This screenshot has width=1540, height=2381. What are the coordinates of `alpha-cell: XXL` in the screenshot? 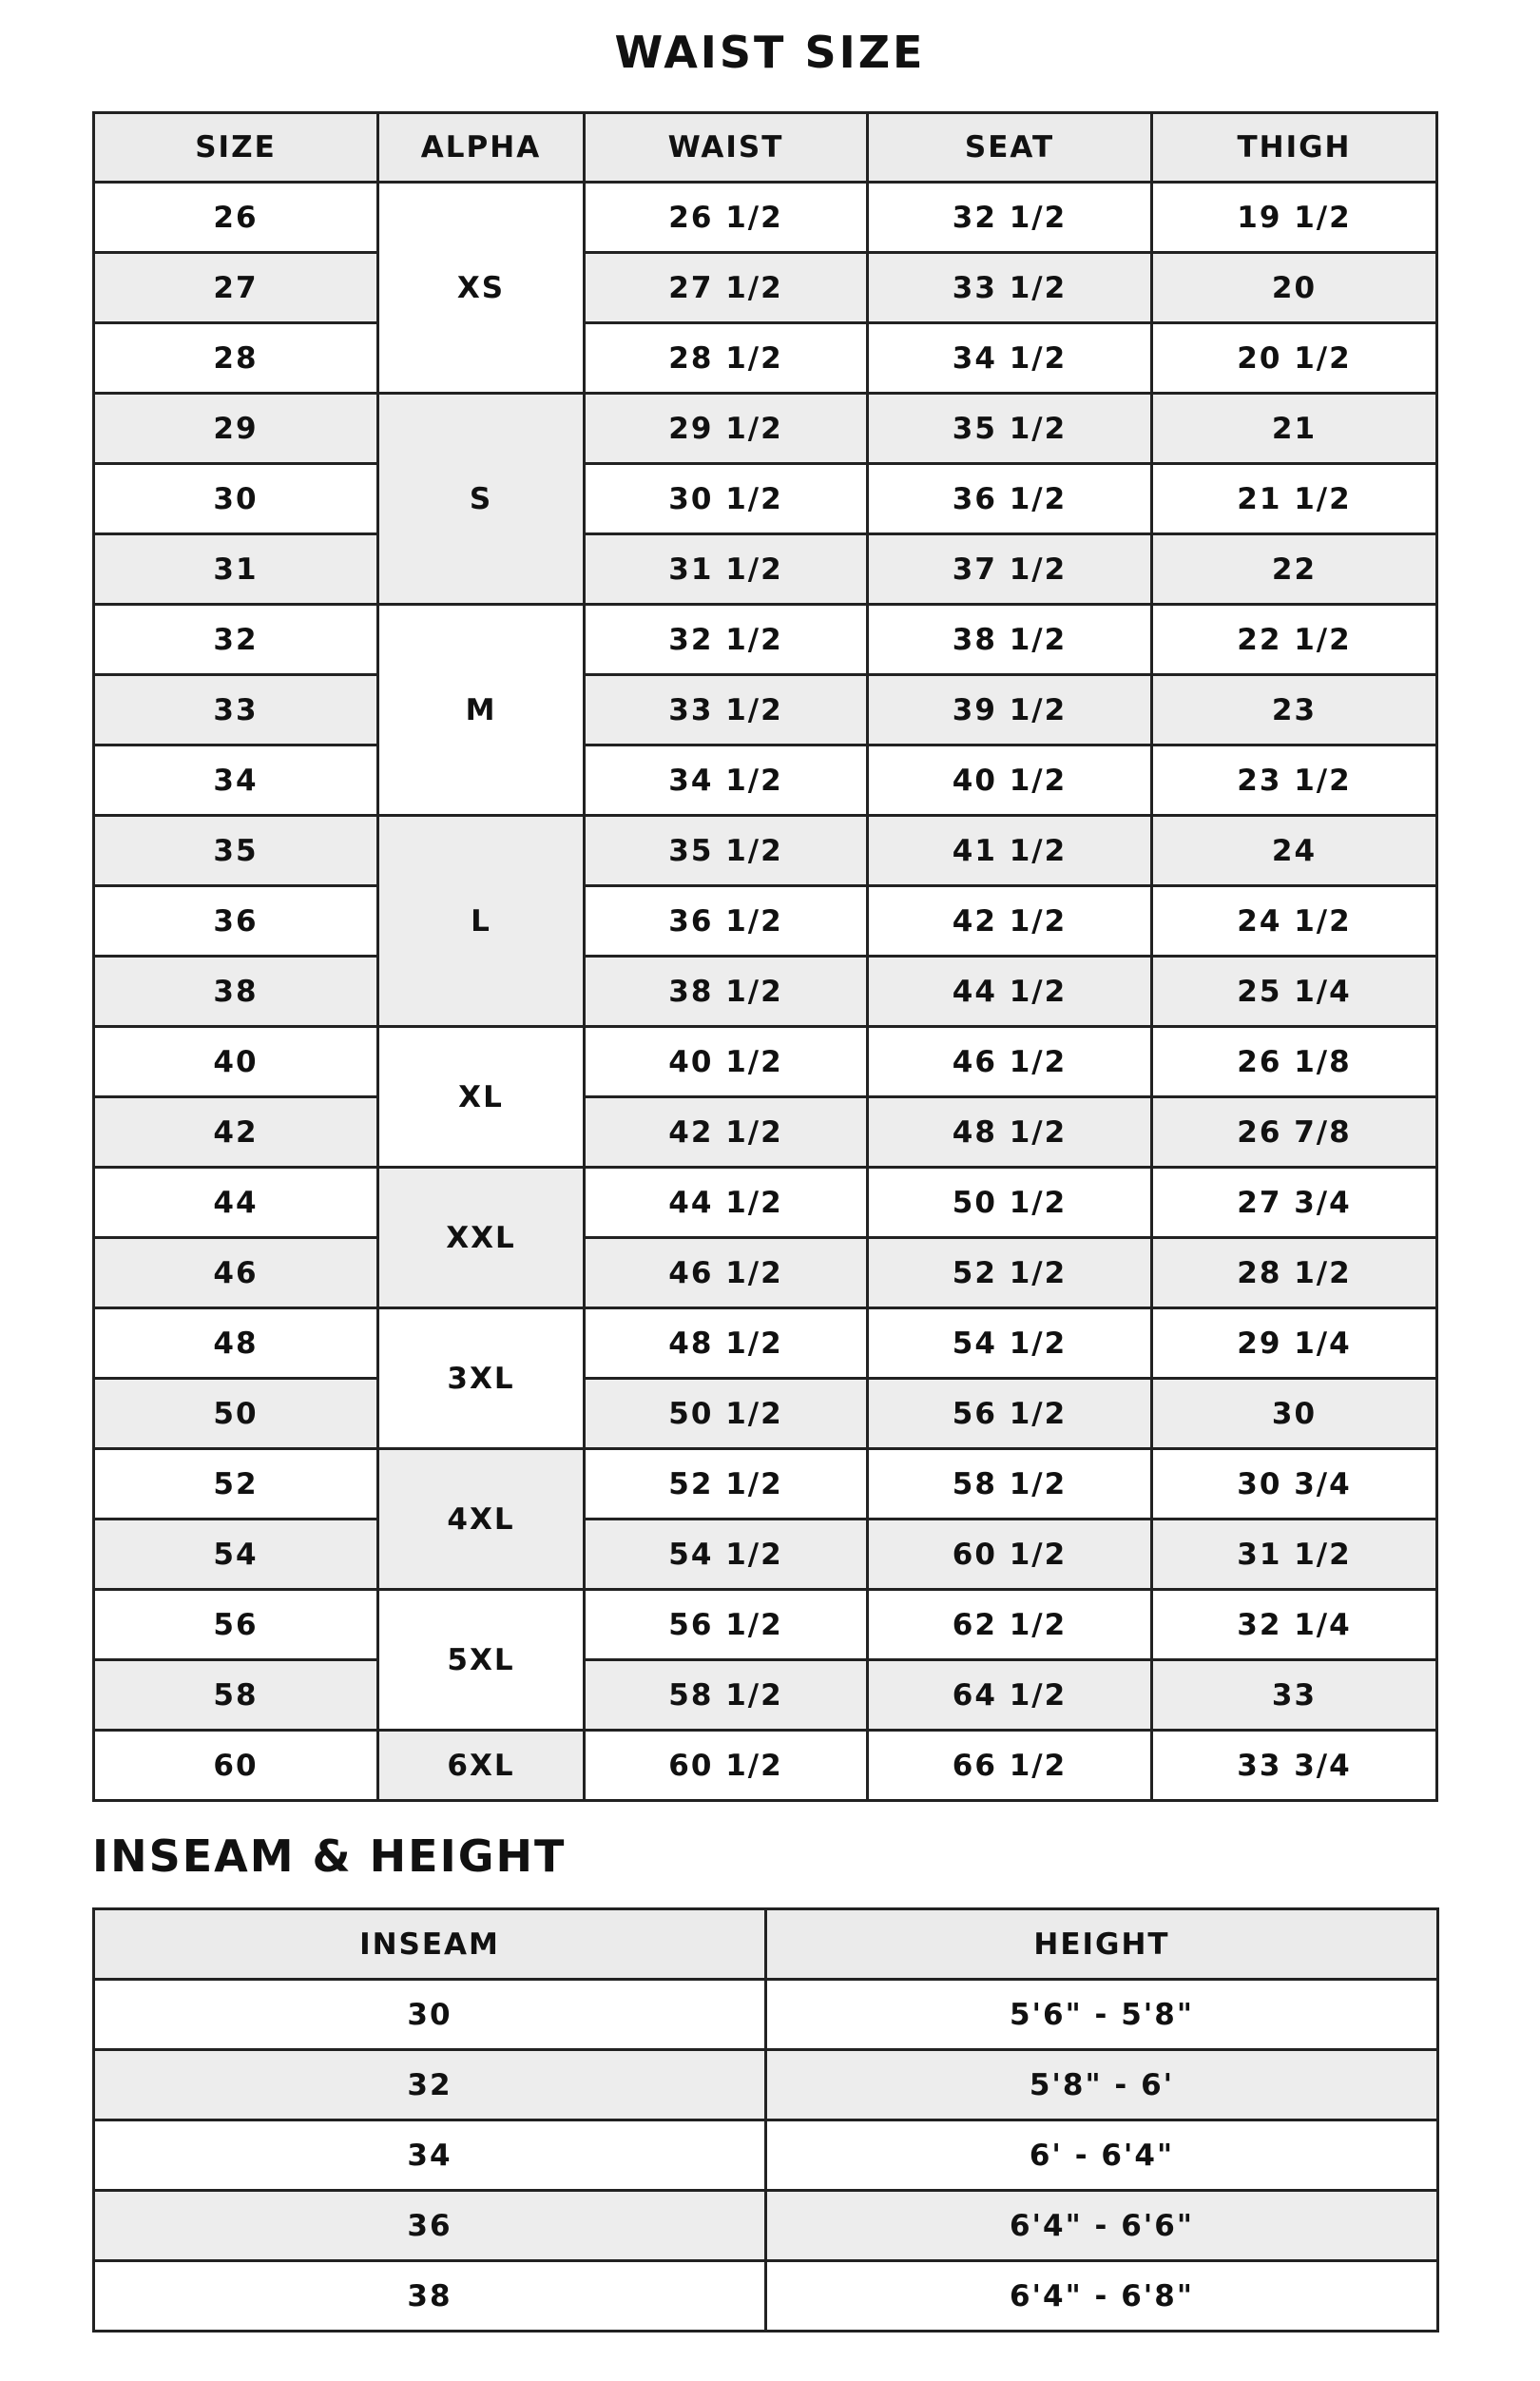 It's located at (481, 1237).